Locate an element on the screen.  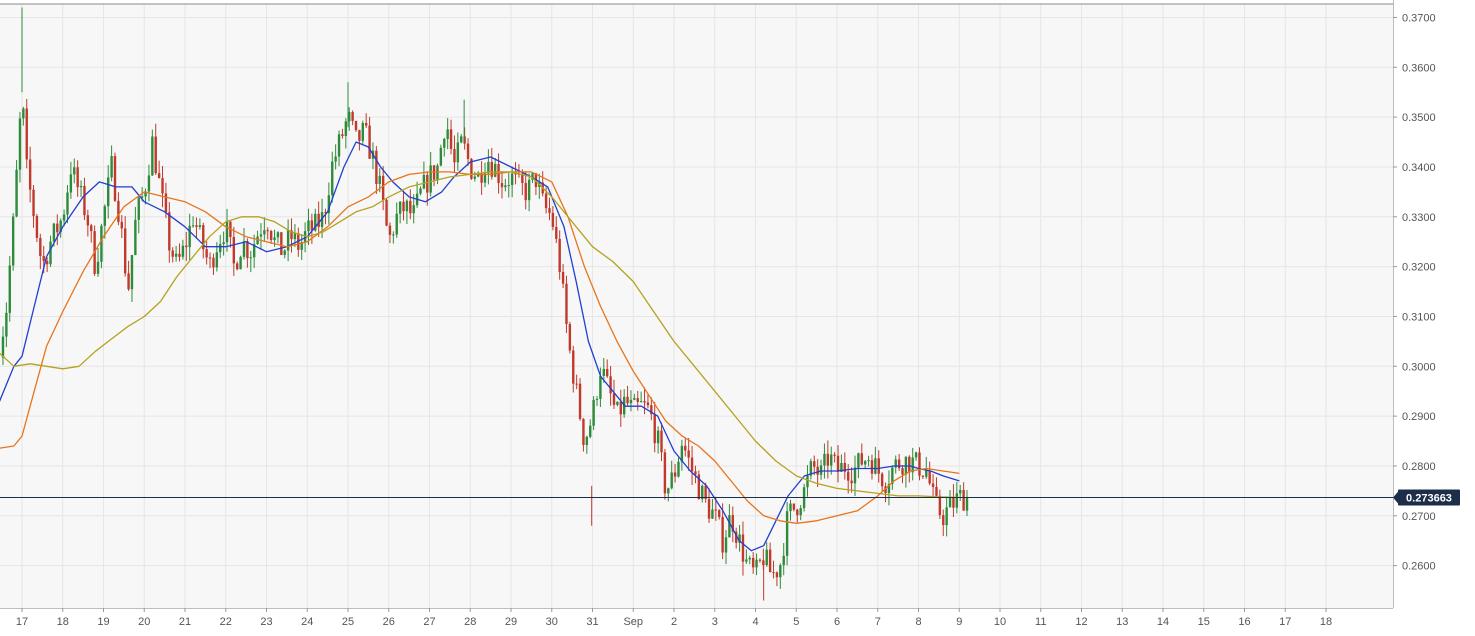
x-tick-label: 17 is located at coordinates (22, 622).